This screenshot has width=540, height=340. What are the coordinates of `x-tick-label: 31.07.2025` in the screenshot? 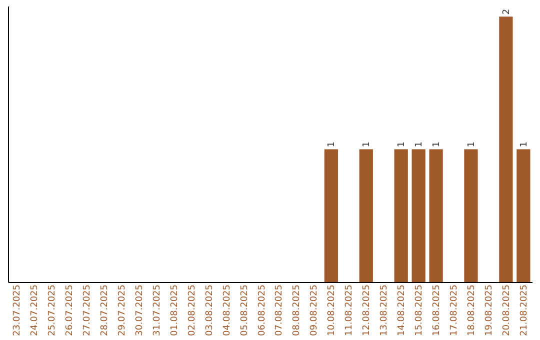 It's located at (157, 310).